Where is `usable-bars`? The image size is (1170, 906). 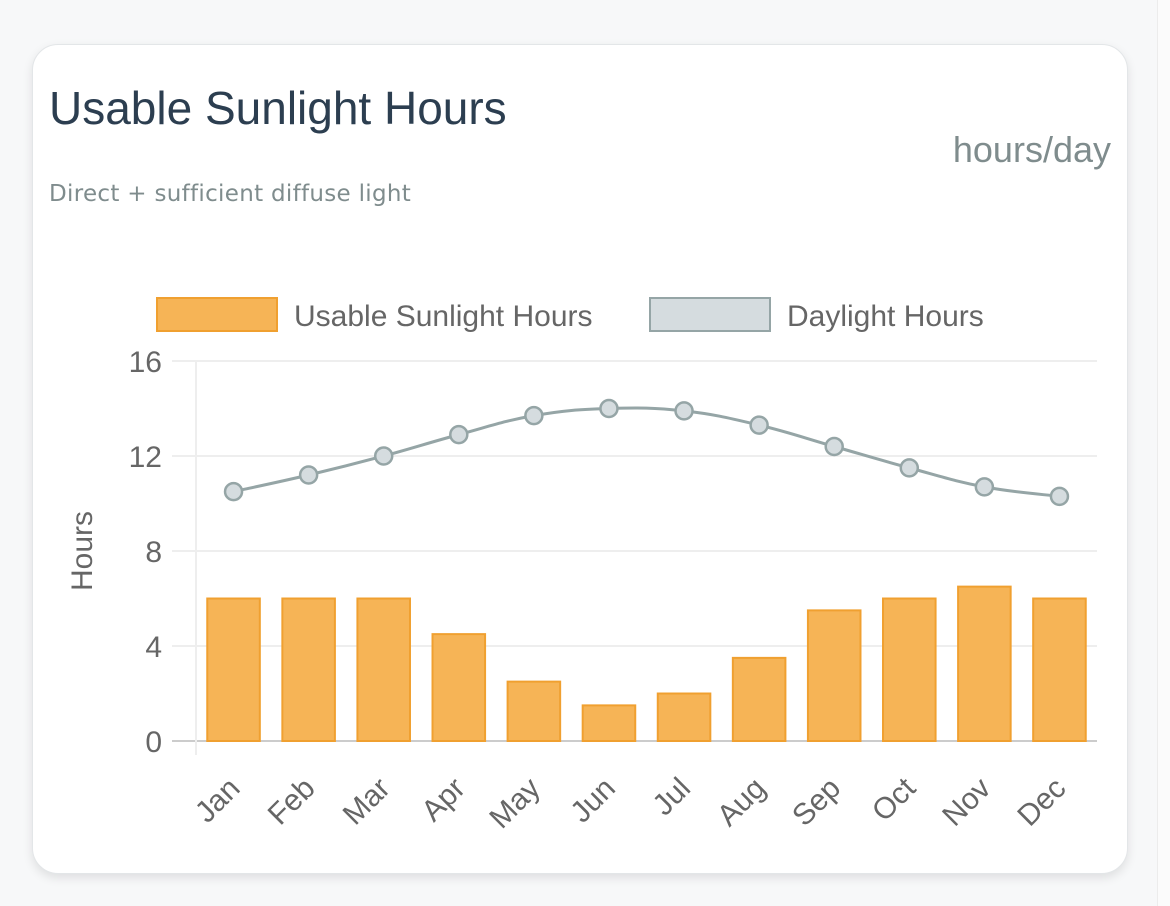 usable-bars is located at coordinates (646, 663).